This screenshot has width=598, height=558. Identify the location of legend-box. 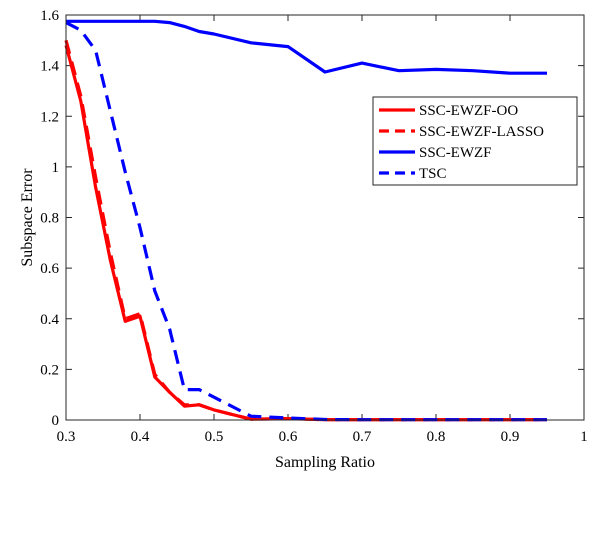
(475, 141).